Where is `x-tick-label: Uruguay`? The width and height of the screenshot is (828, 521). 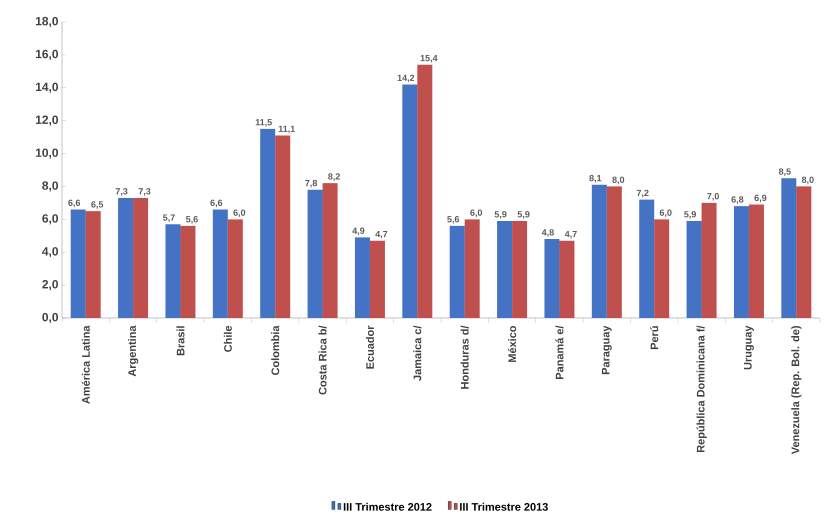
x-tick-label: Uruguay is located at coordinates (749, 348).